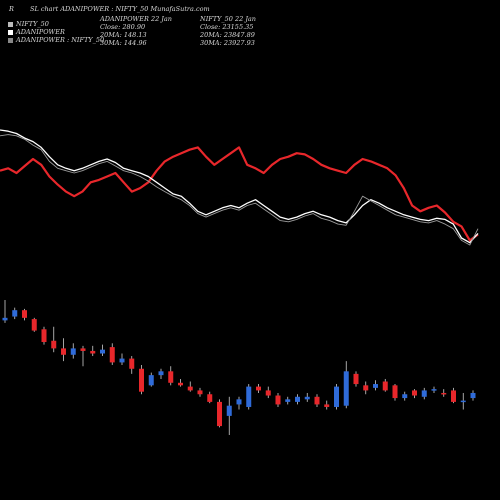 The width and height of the screenshot is (500, 500). What do you see at coordinates (136, 19) in the screenshot?
I see `adani-info-title: ADANIPOWER 22 Jan` at bounding box center [136, 19].